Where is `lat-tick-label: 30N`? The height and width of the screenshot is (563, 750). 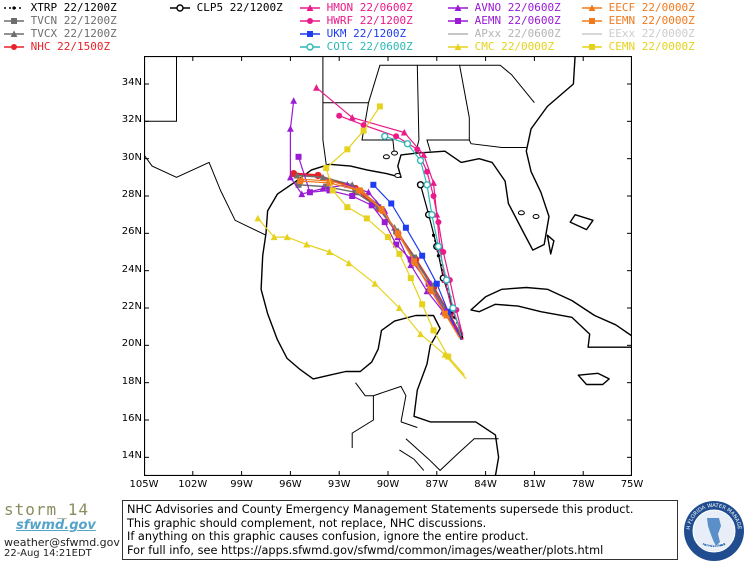
lat-tick-label: 30N is located at coordinates (131, 157).